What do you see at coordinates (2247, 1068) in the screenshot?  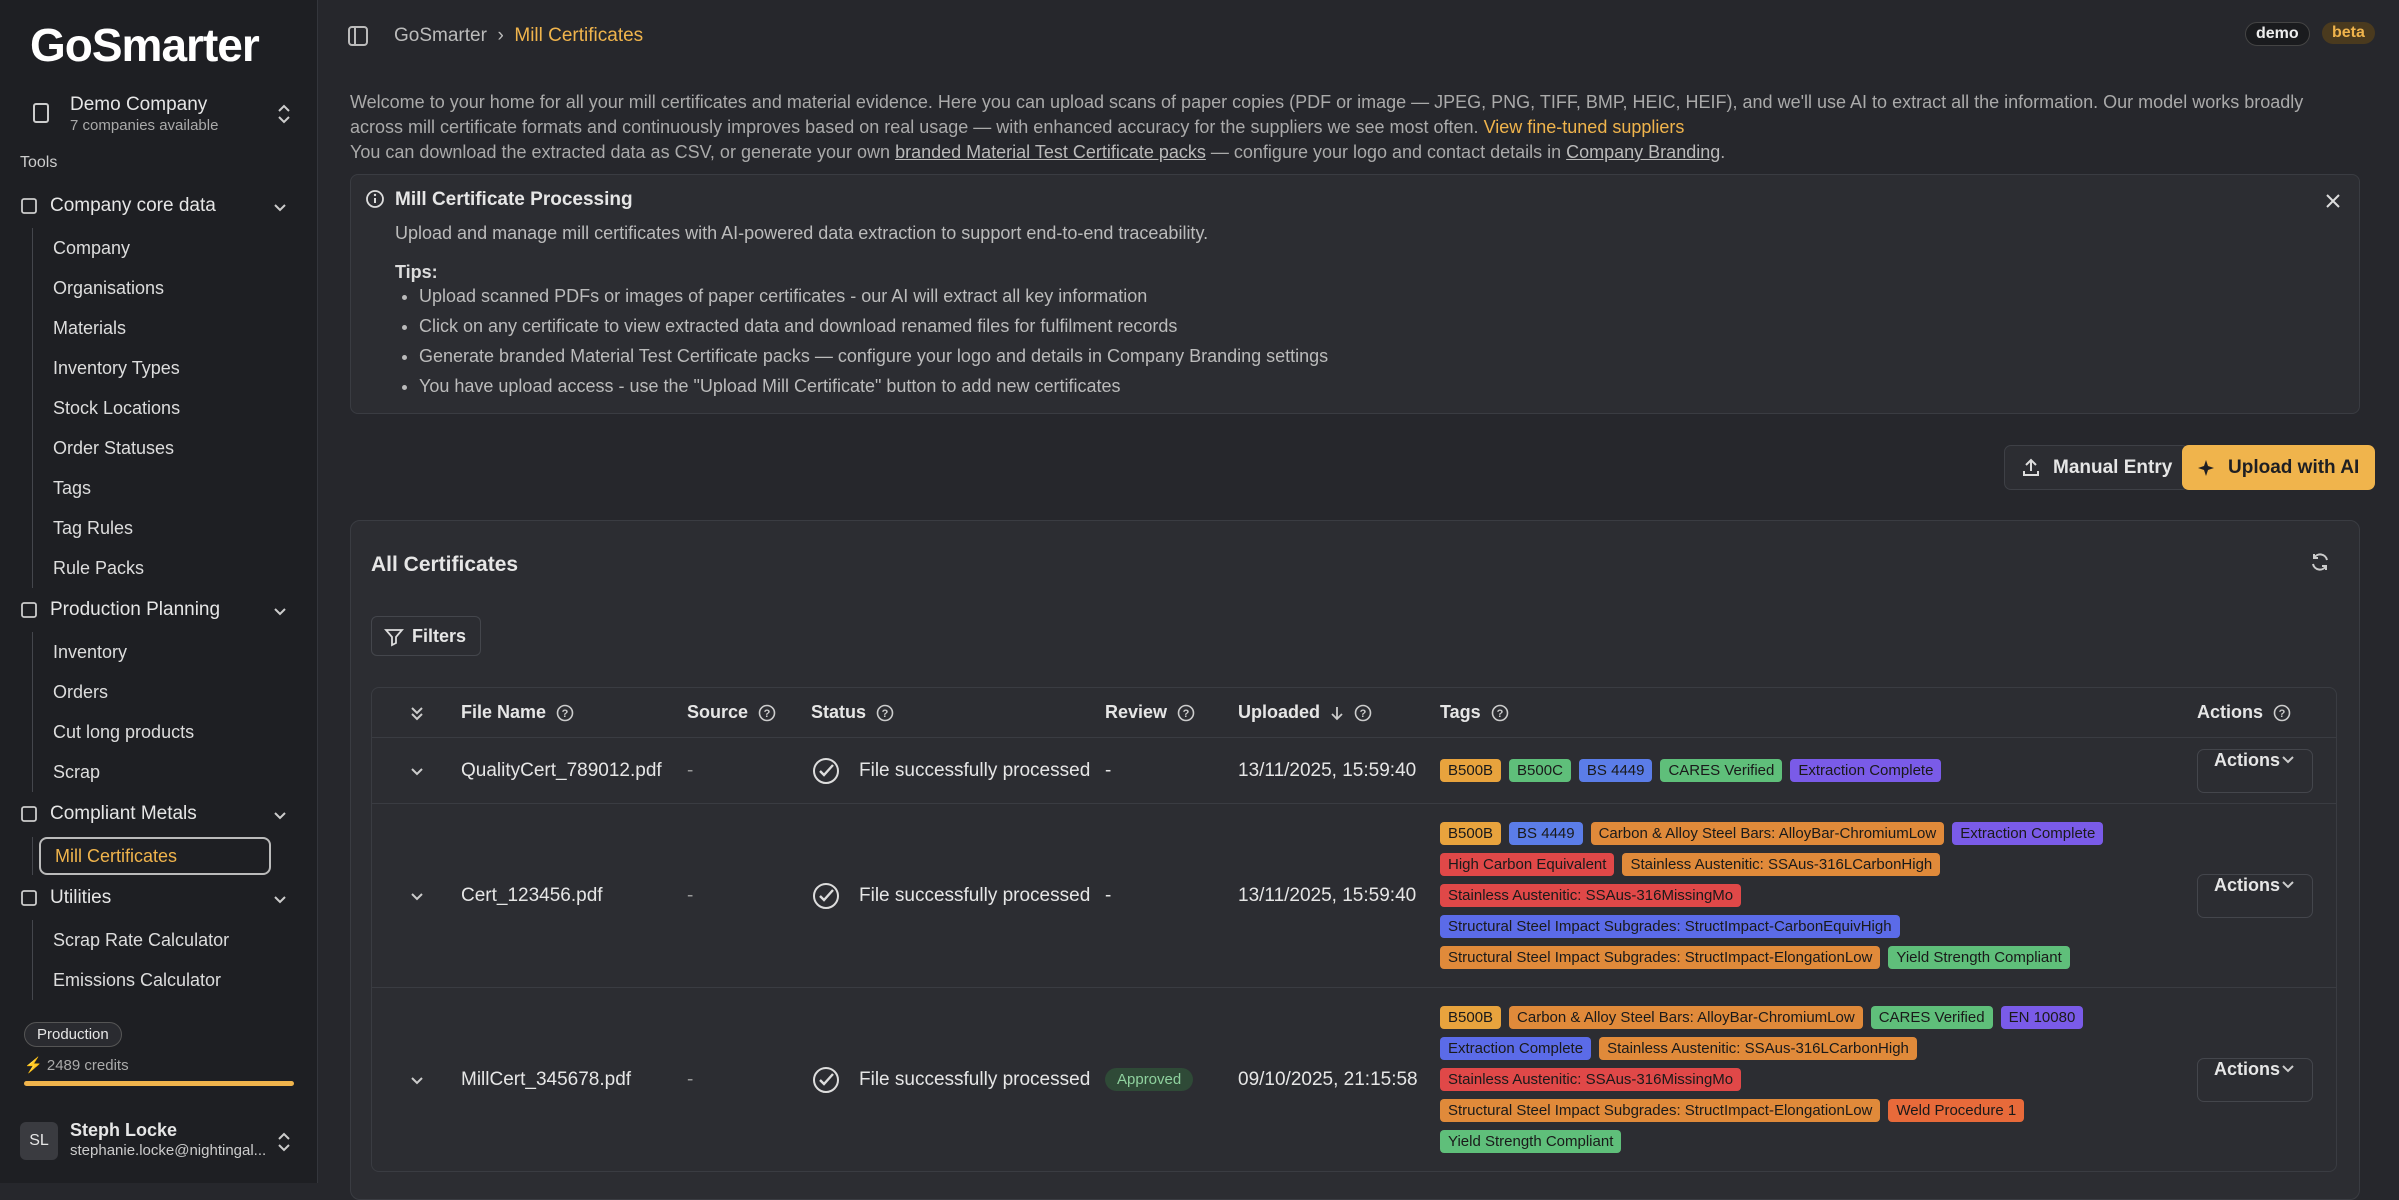 I see `label: Actions` at bounding box center [2247, 1068].